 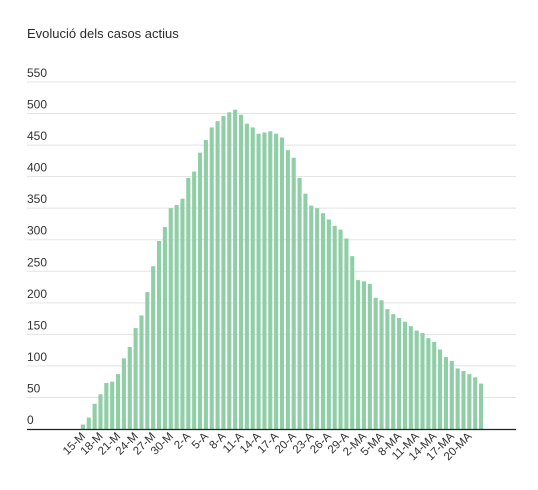 I want to click on x-tick-label: 5-A, so click(x=200, y=440).